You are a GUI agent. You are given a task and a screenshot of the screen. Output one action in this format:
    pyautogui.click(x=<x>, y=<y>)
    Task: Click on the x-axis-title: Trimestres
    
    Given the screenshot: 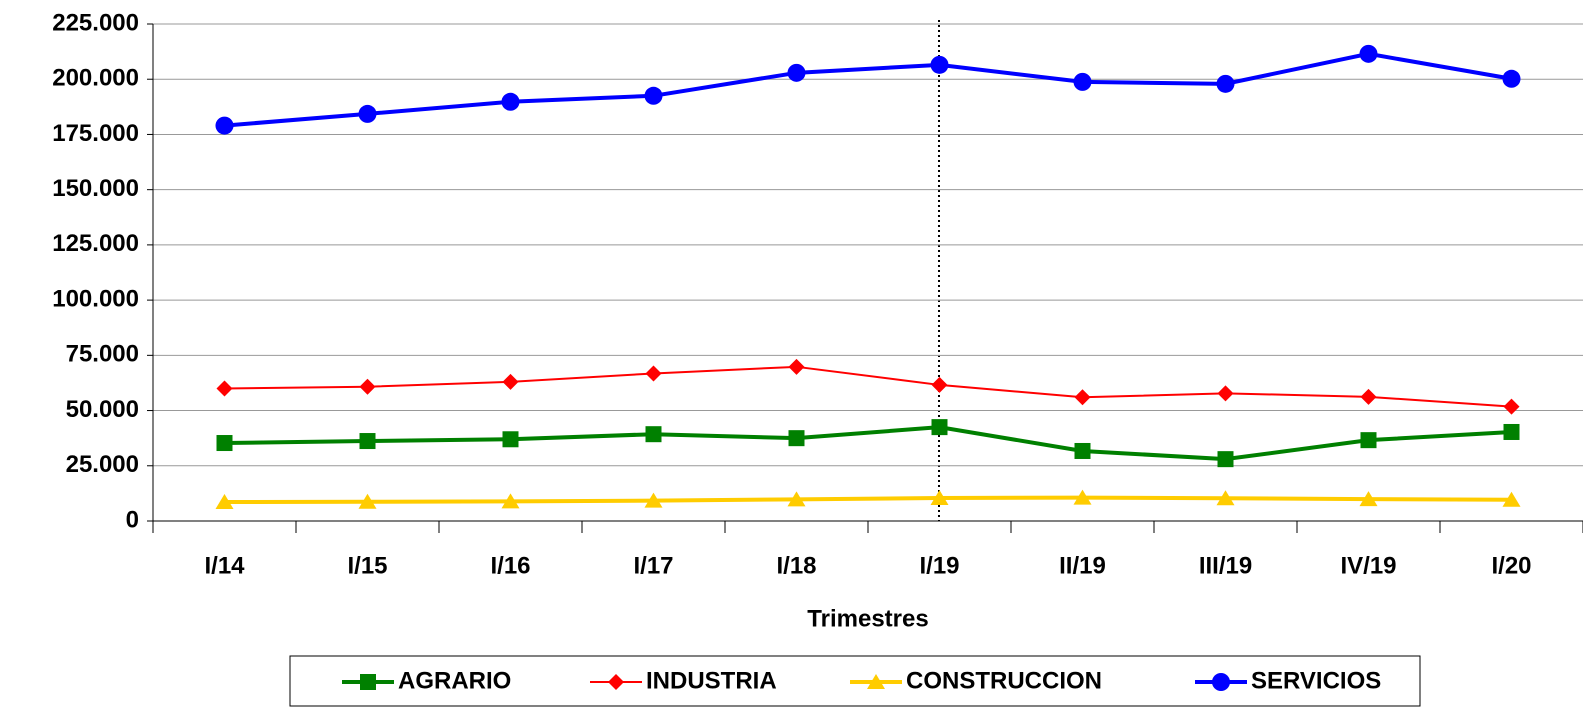 What is the action you would take?
    pyautogui.click(x=867, y=618)
    